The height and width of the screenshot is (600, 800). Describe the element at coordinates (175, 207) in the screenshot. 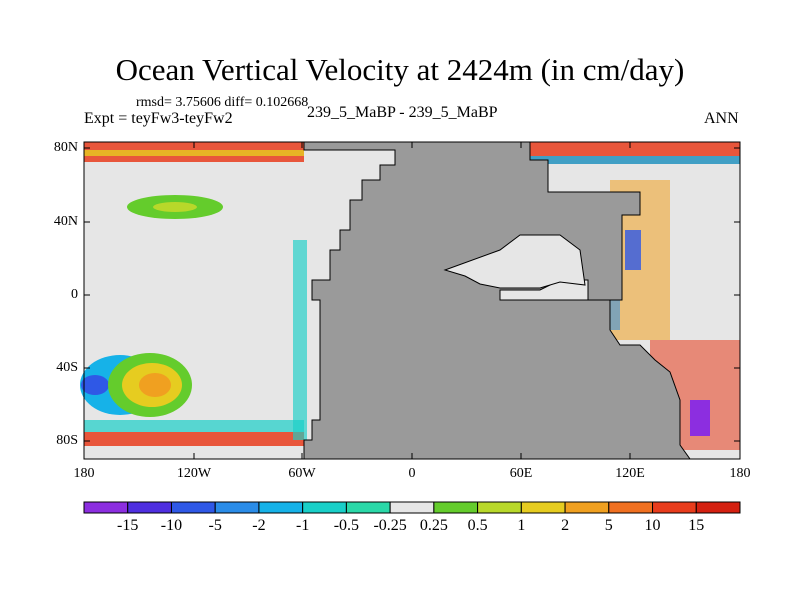

I see `patch-north-pacific-core` at that location.